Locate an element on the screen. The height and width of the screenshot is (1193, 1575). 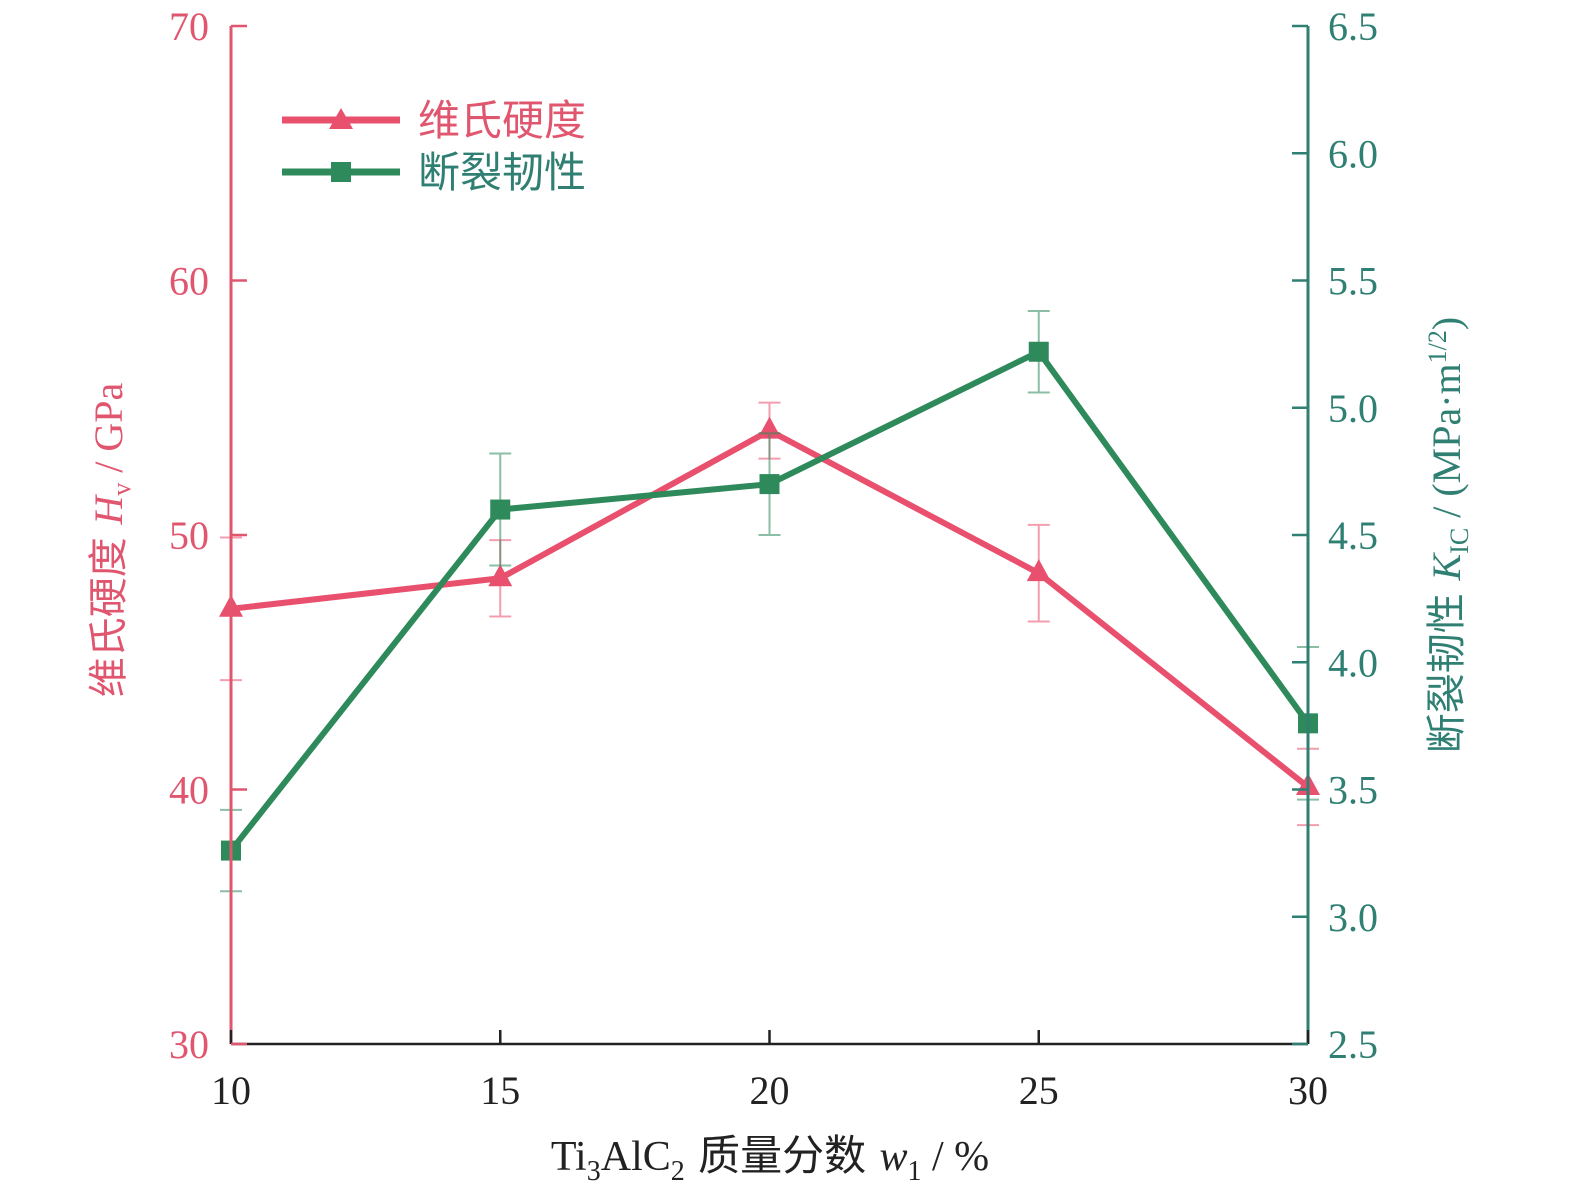
legend-label-toughness: 断裂韧性 is located at coordinates (502, 172).